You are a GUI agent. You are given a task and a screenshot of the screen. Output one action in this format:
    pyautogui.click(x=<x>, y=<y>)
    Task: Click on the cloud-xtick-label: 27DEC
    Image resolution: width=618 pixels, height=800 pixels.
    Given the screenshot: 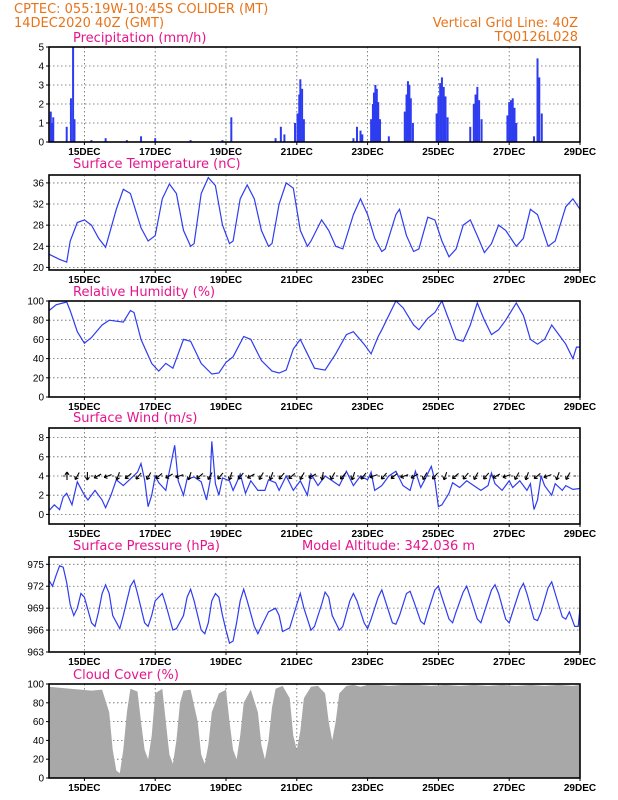 What is the action you would take?
    pyautogui.click(x=509, y=788)
    